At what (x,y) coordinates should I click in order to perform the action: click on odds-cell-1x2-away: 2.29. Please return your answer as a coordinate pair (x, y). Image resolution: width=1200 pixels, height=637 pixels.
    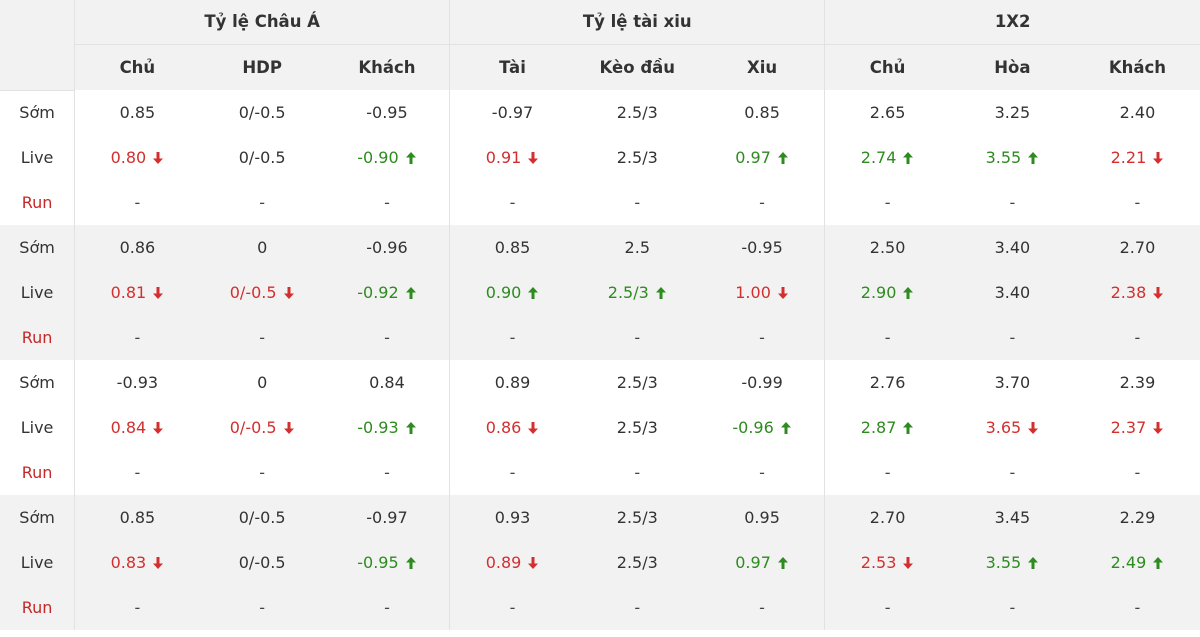
    Looking at the image, I should click on (1137, 517).